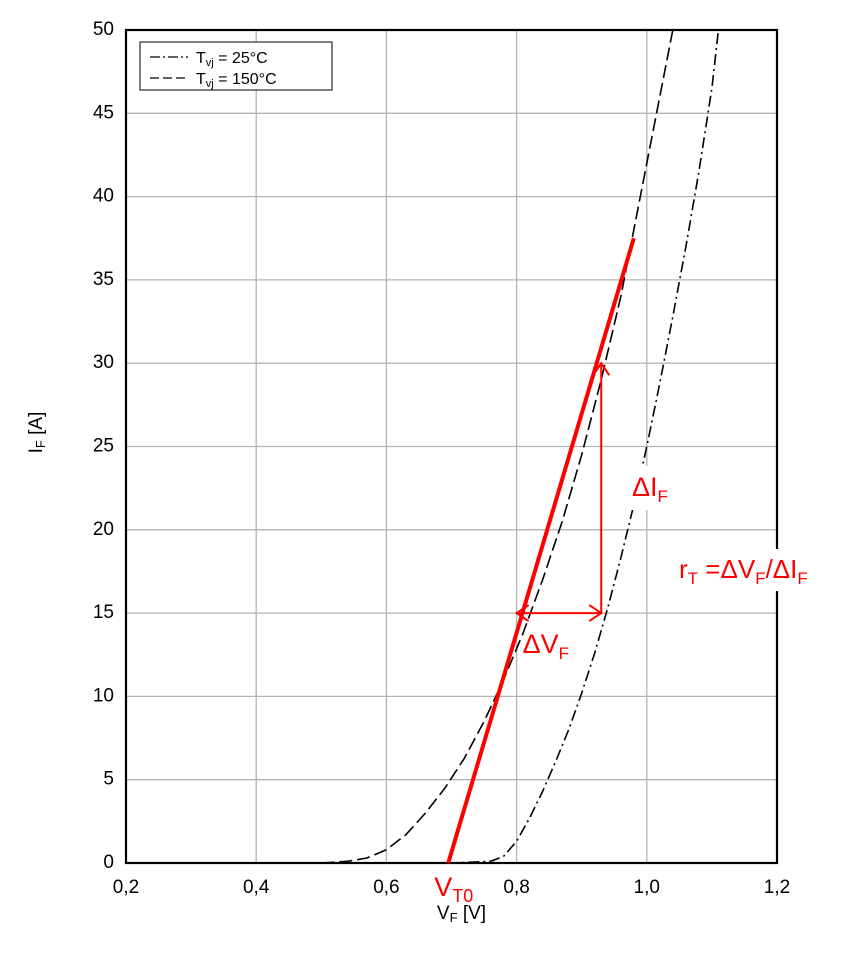 The width and height of the screenshot is (864, 959). Describe the element at coordinates (245, 79) in the screenshot. I see `legend-150c-rest: = 150°C` at that location.